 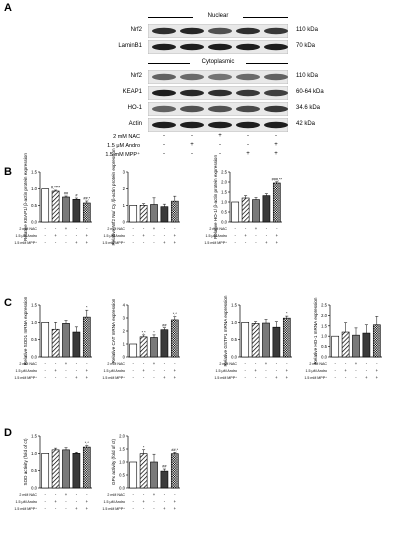 I want to click on nuclear-header-text: Nuclear, so click(x=218, y=16).